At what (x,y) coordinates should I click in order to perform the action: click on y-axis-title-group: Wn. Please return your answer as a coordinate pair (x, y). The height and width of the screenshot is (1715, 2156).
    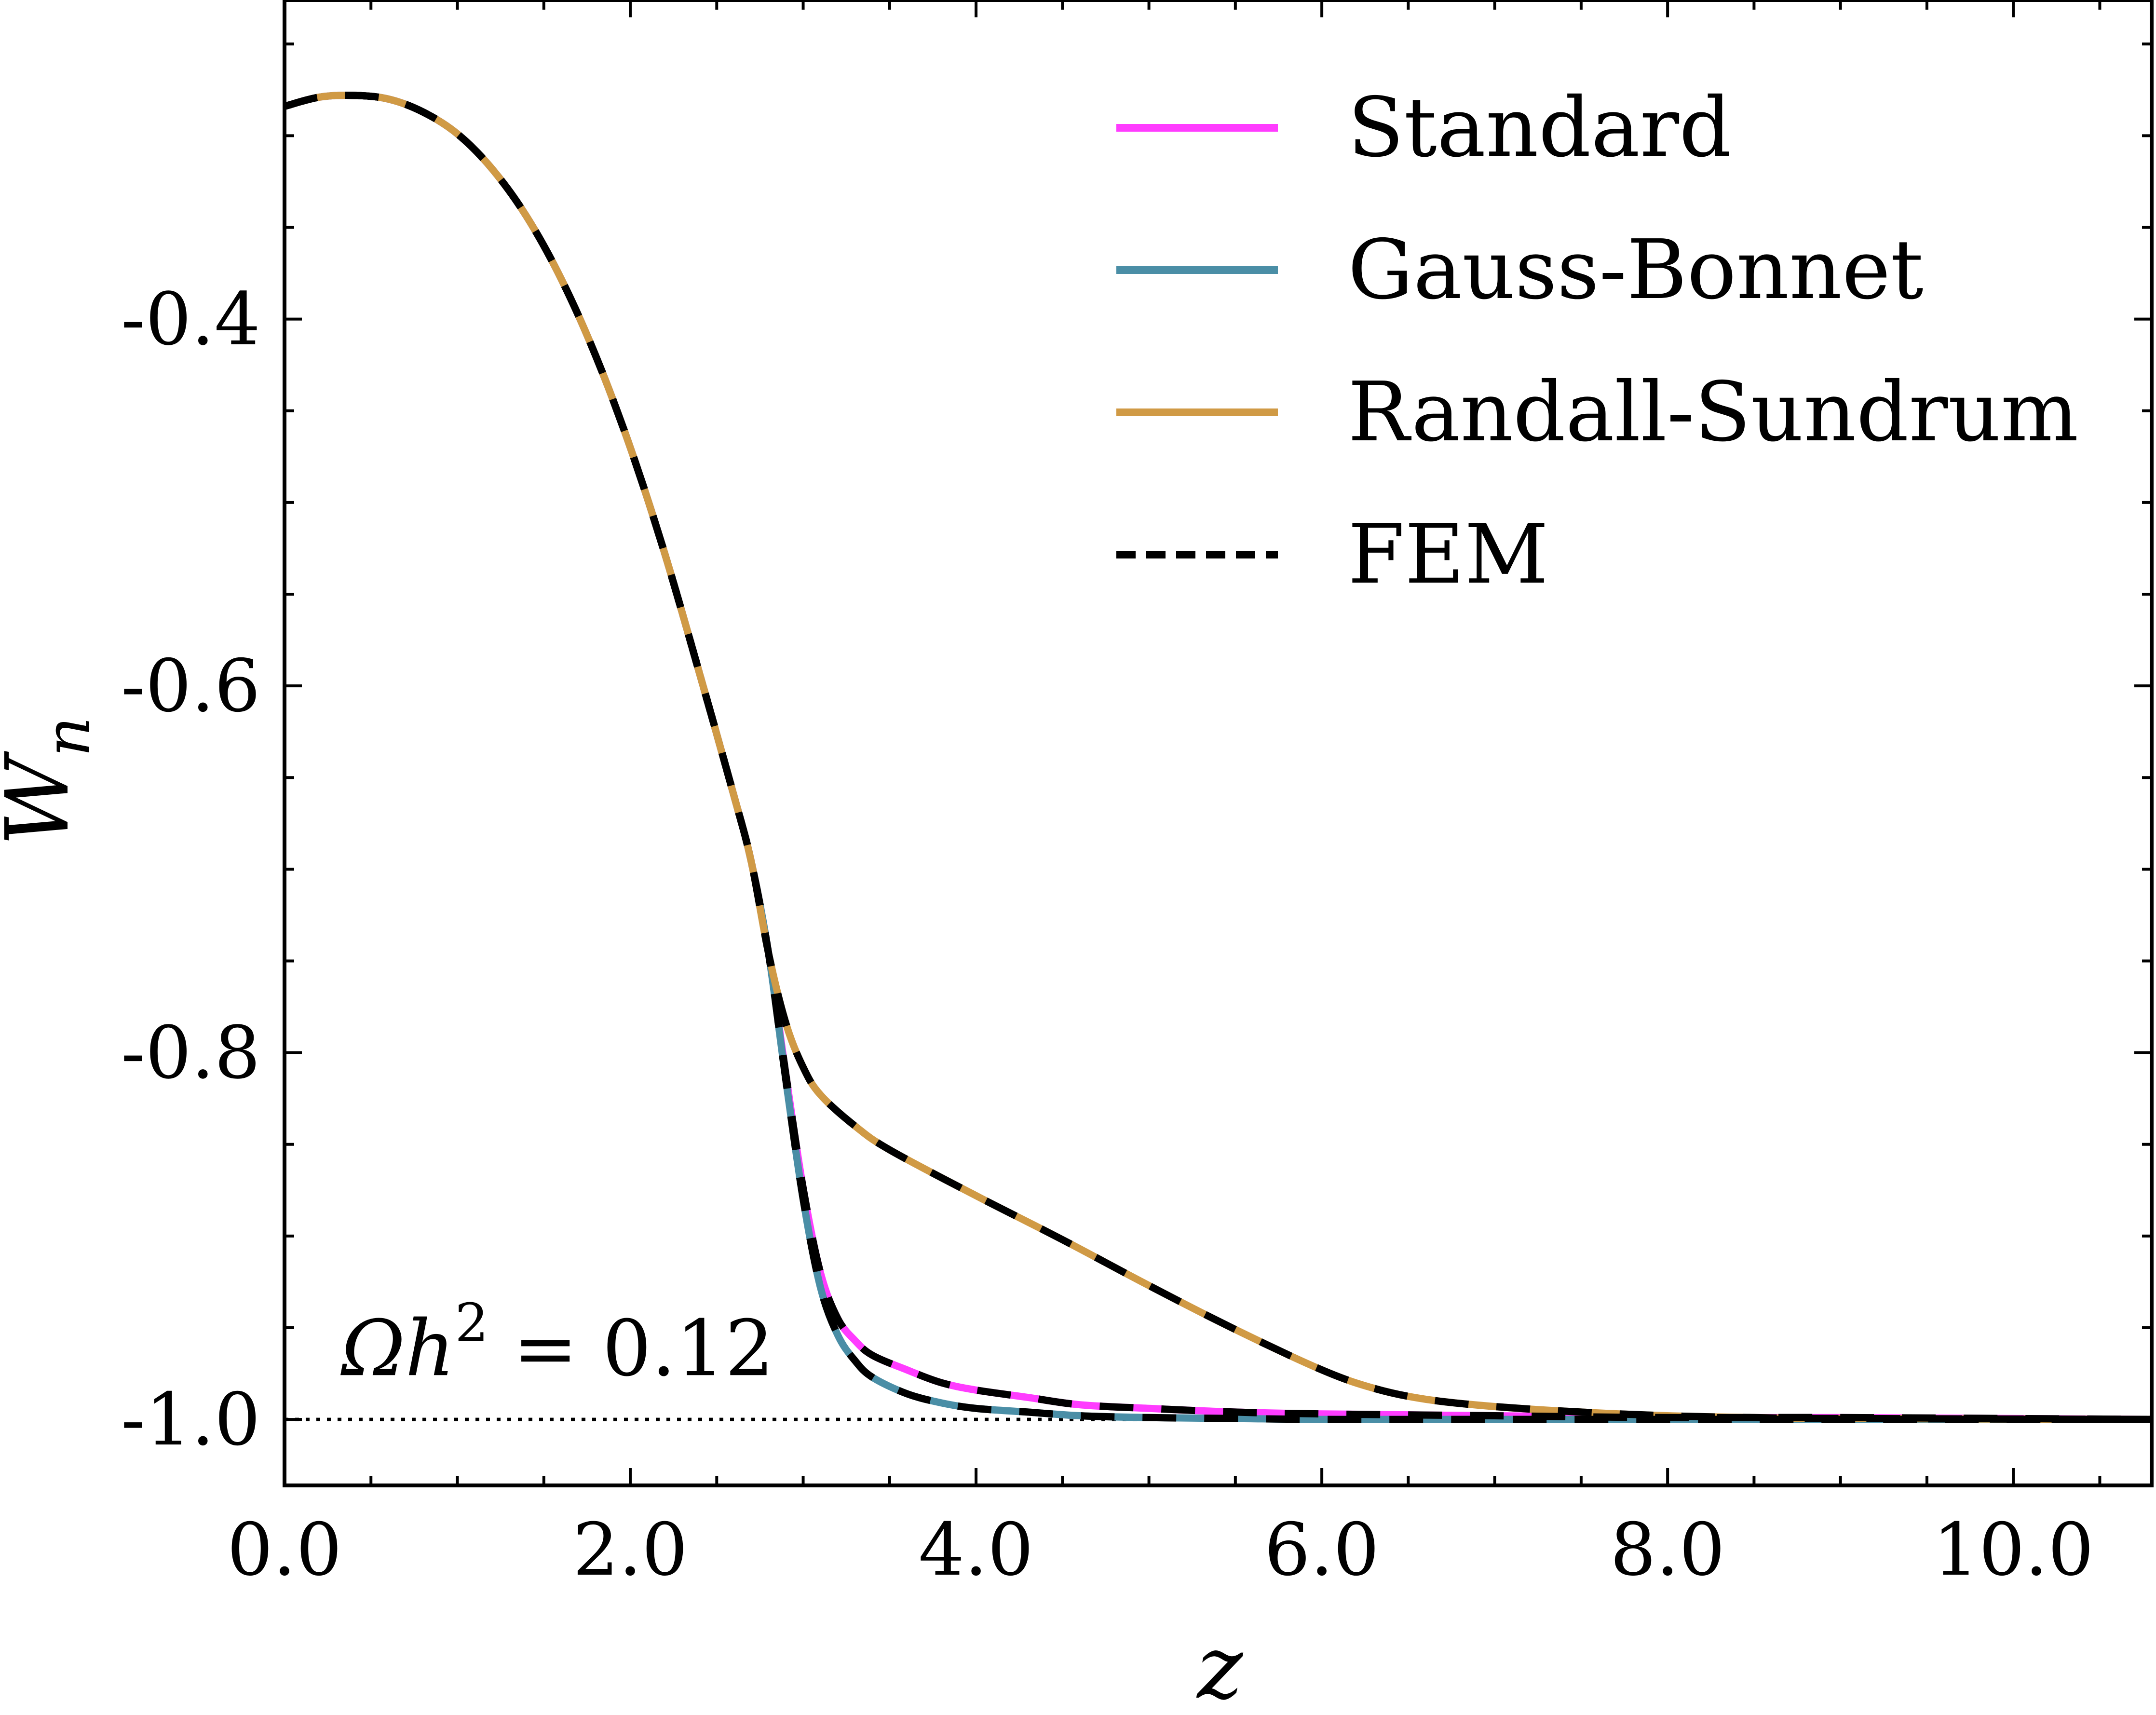
    Looking at the image, I should click on (52, 781).